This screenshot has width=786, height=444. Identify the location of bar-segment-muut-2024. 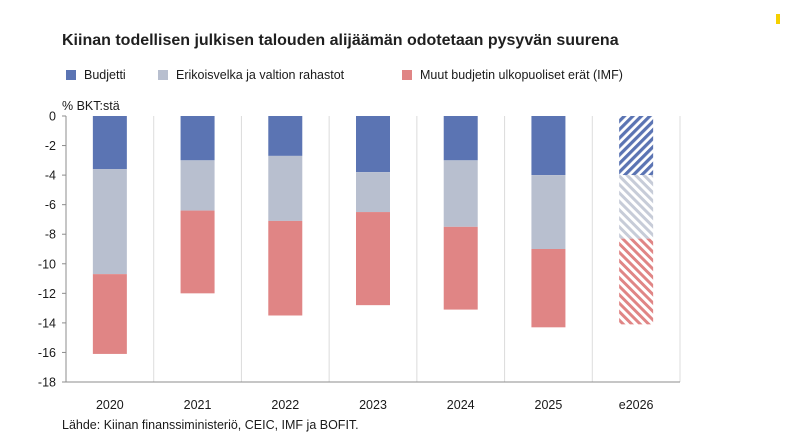
(460, 268).